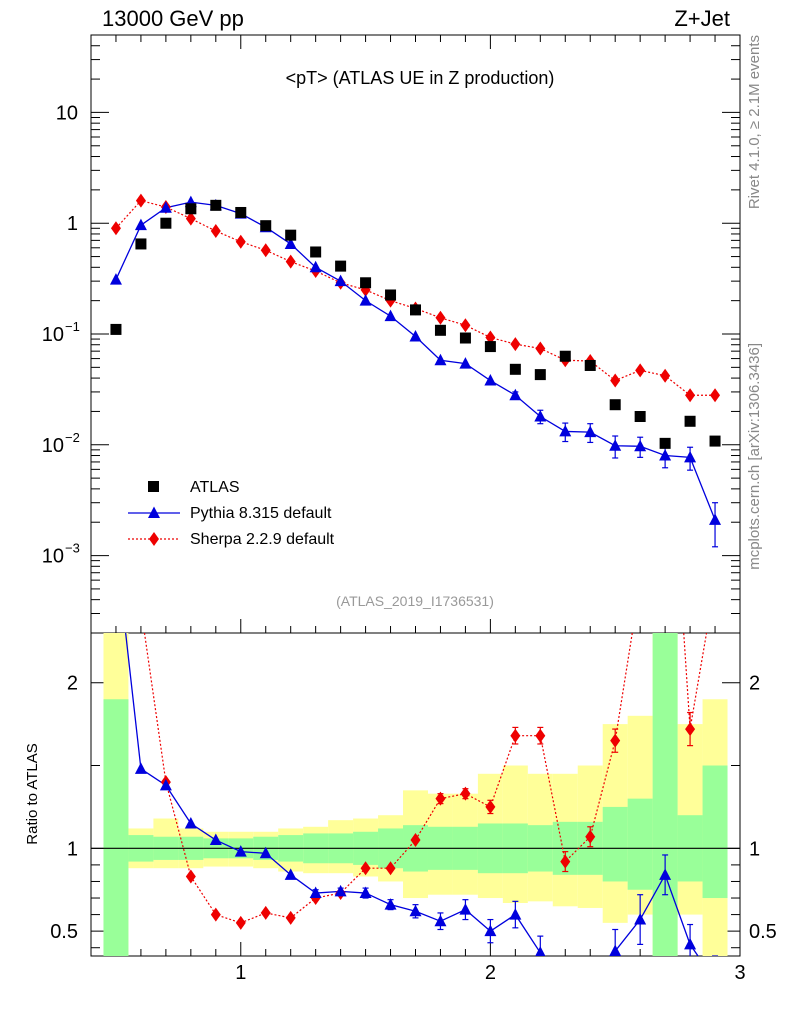 This screenshot has width=786, height=1029. Describe the element at coordinates (153, 486) in the screenshot. I see `legend-atlas-marker` at that location.